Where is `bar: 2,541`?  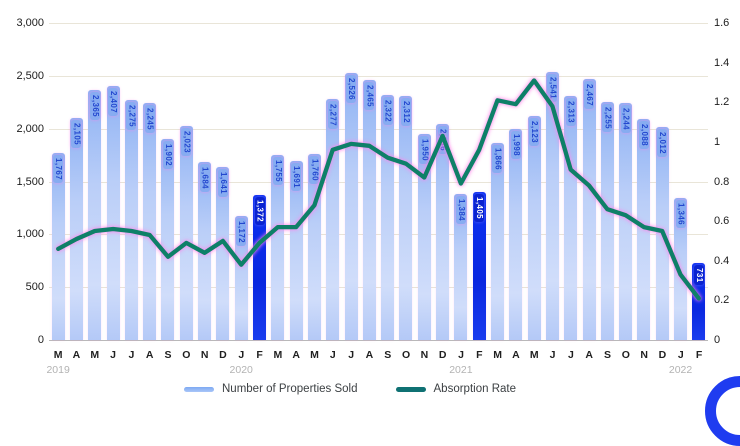 bar: 2,541 is located at coordinates (552, 205).